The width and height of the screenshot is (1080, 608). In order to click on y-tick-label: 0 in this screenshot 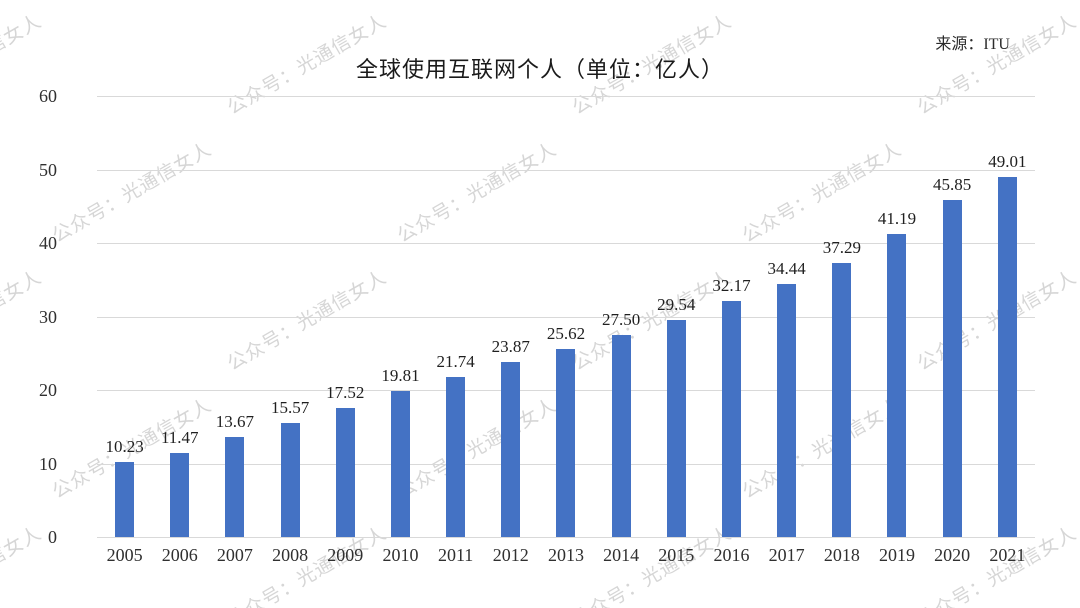, I will do `click(52, 537)`.